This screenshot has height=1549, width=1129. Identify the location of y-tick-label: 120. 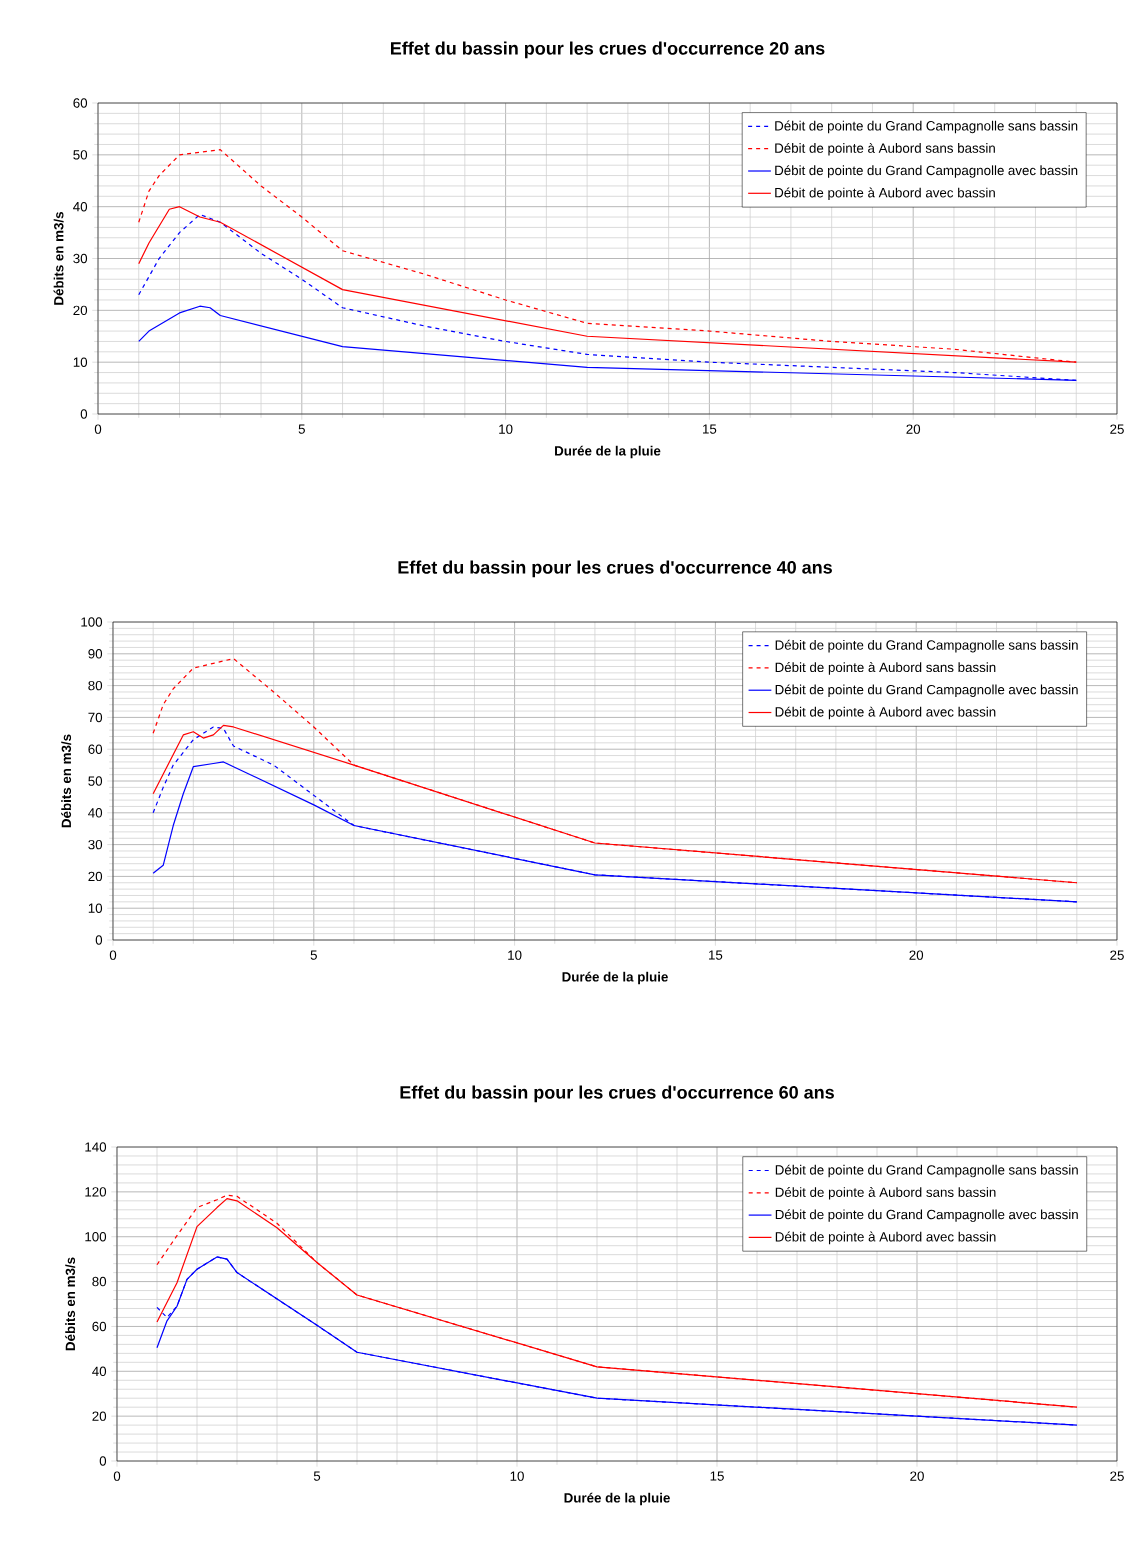
(96, 1192).